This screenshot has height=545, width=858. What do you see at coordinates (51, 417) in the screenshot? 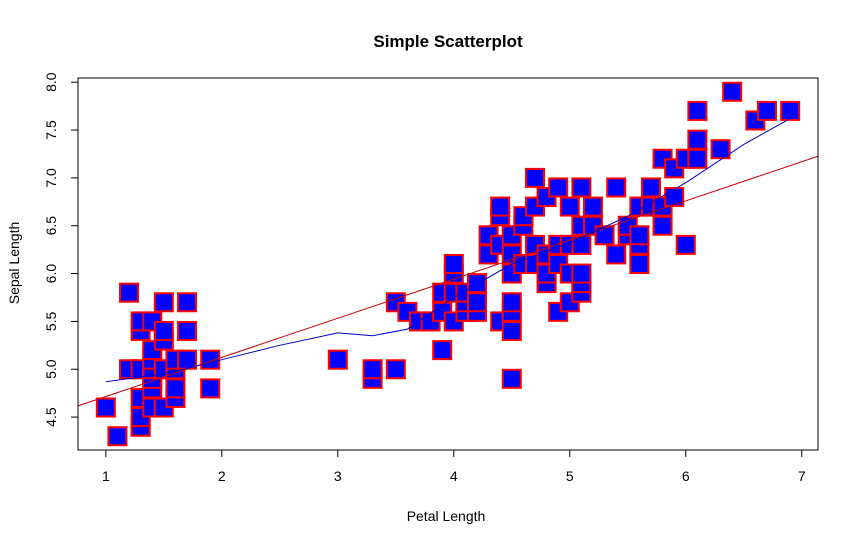
I see `y-tick-label: 4.5` at bounding box center [51, 417].